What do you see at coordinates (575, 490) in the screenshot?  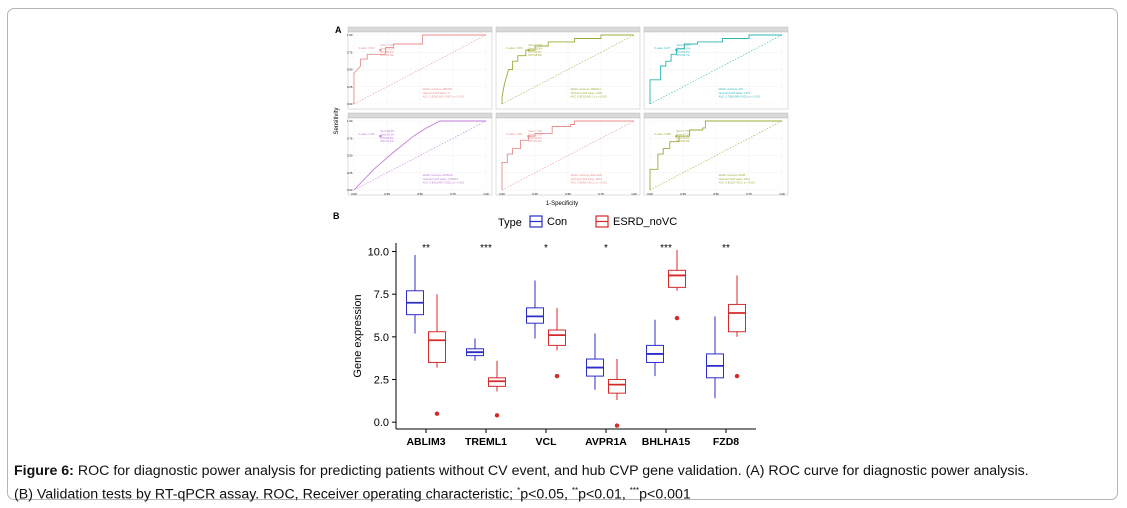 I see `caption-sig-2: **` at bounding box center [575, 490].